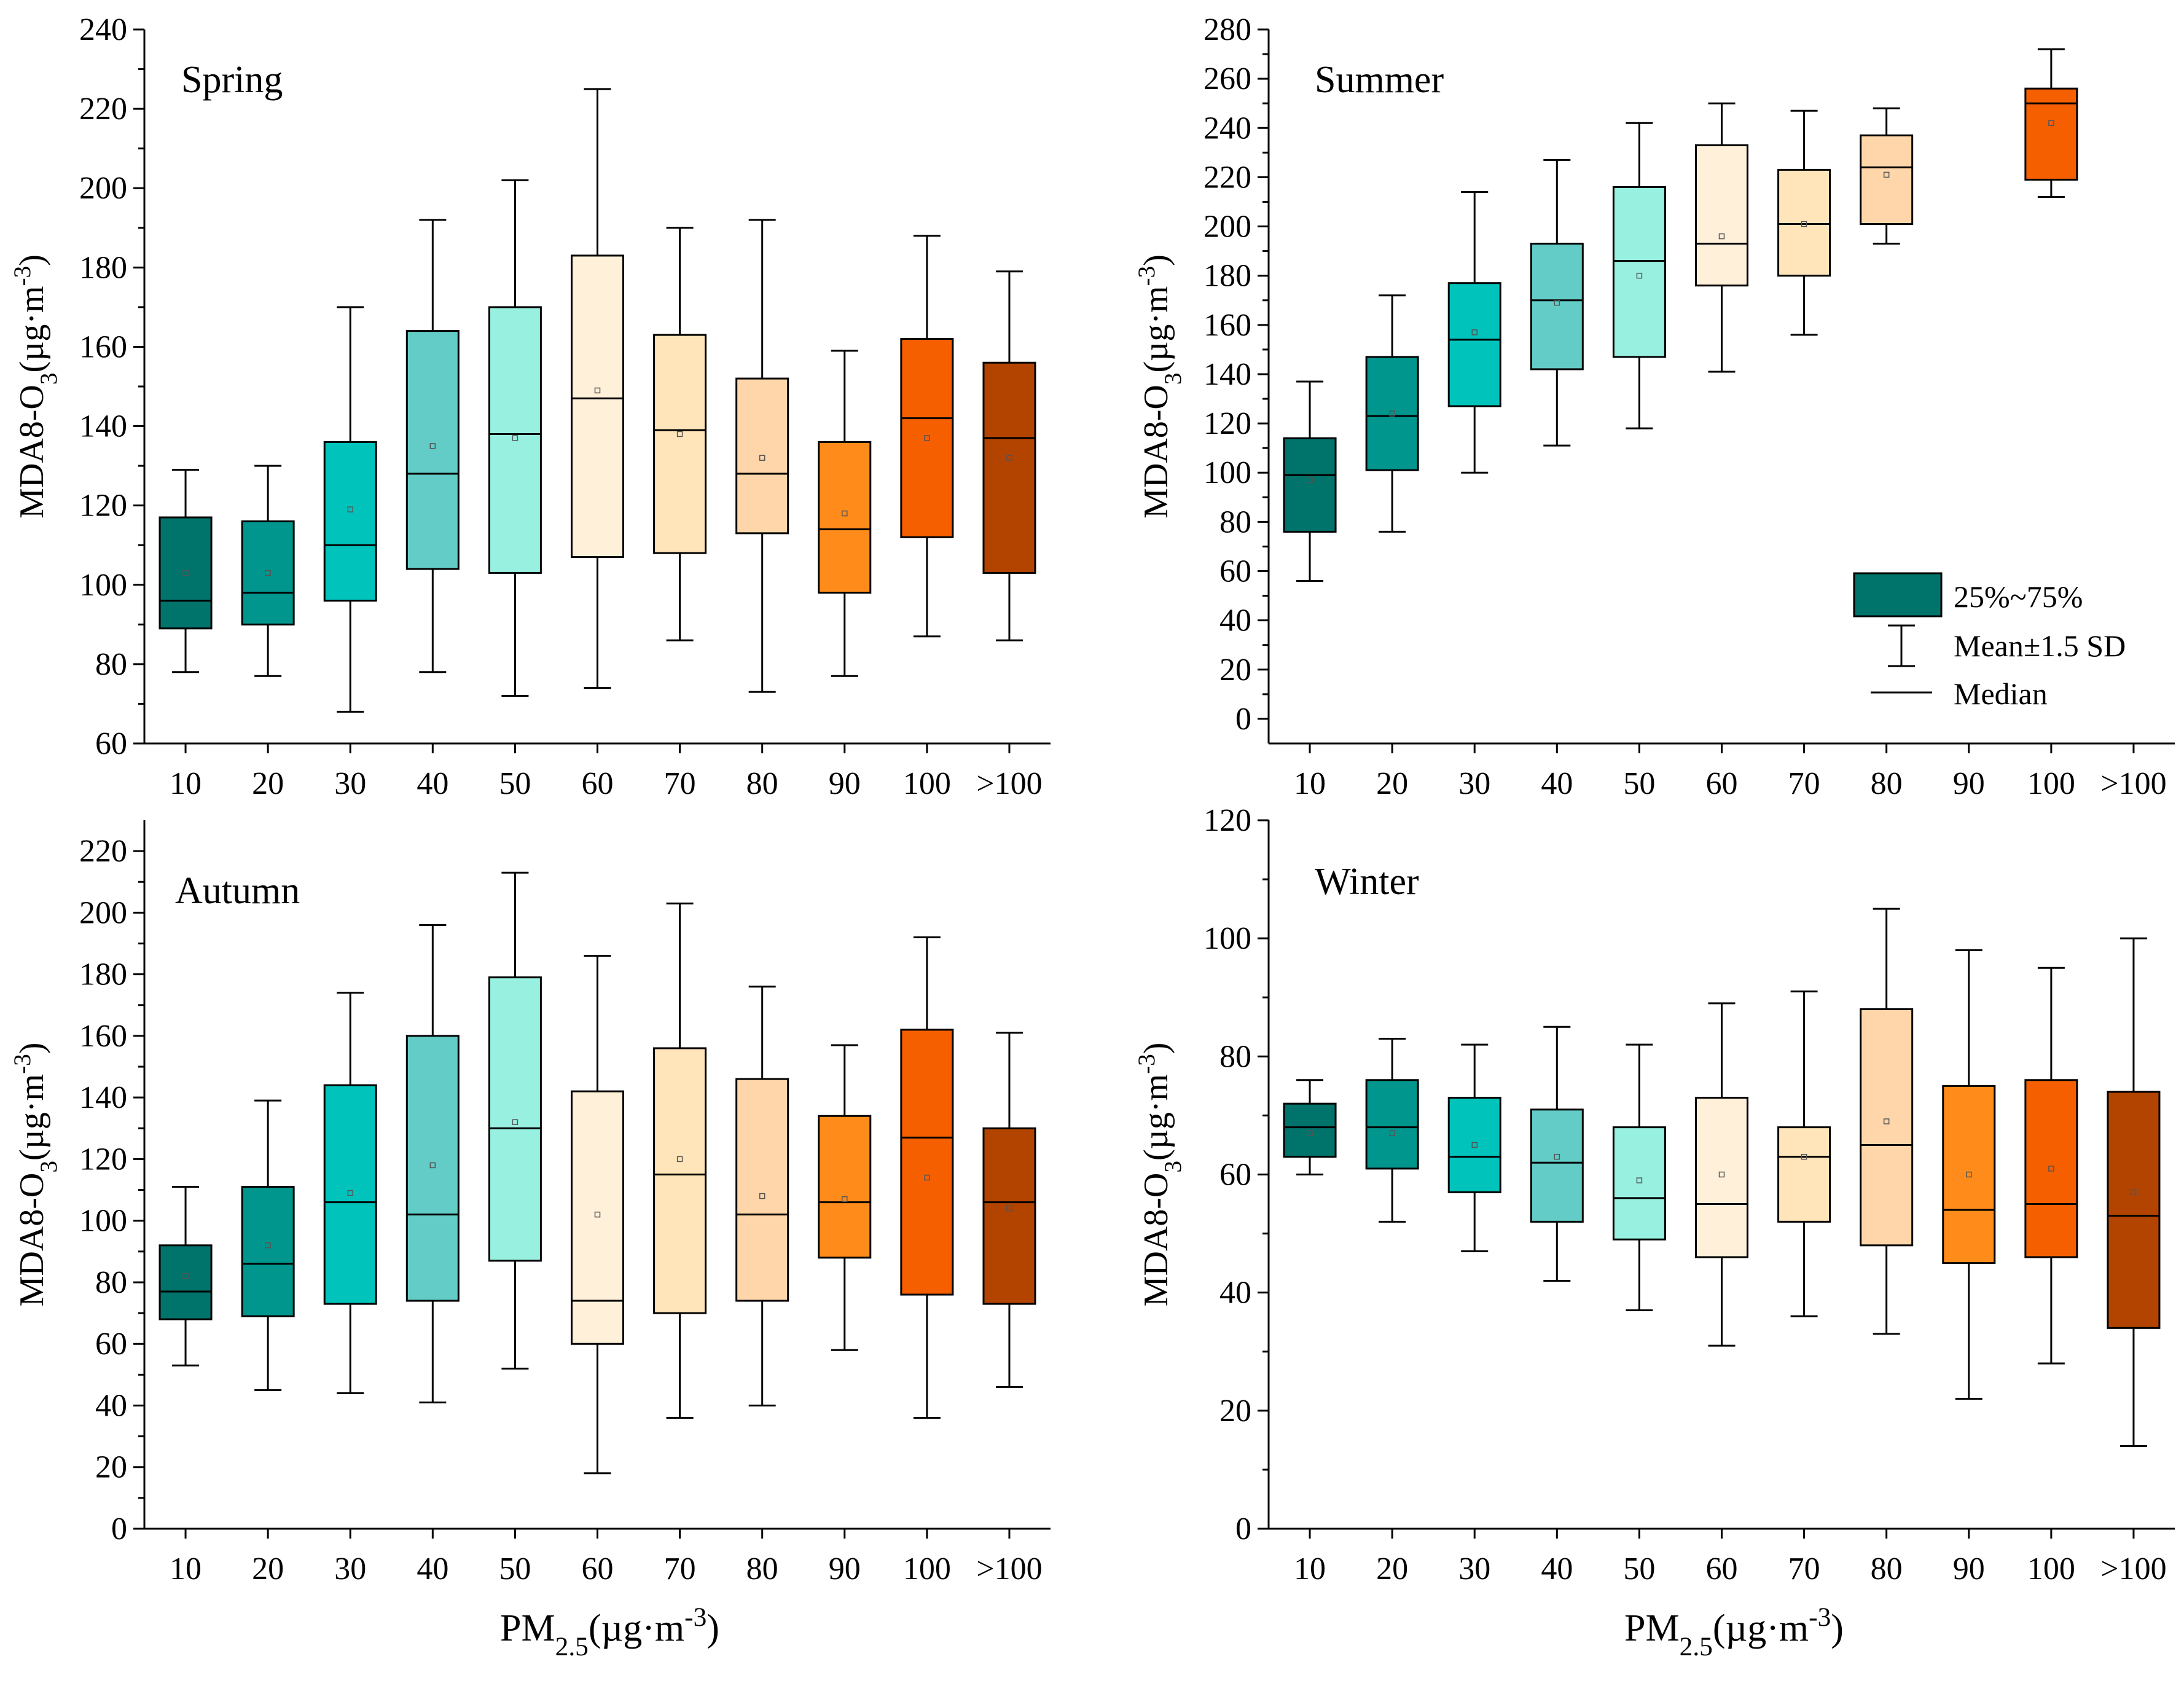  What do you see at coordinates (103, 426) in the screenshot?
I see `y-tick-label: 140` at bounding box center [103, 426].